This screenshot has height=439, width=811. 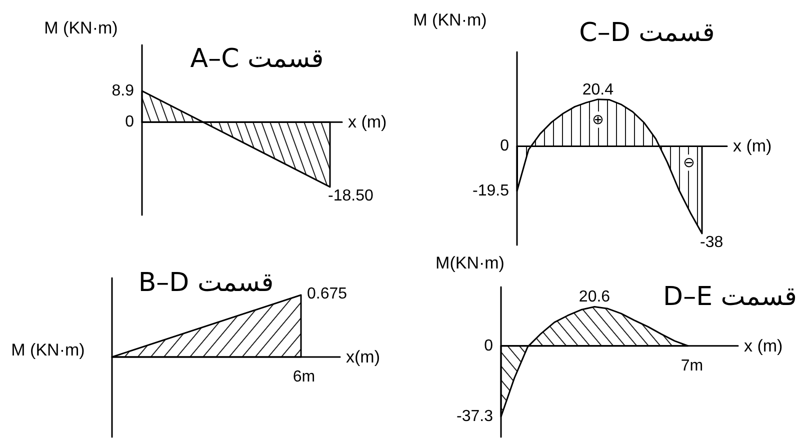 I want to click on y-tick-label: 8.9, so click(x=123, y=91).